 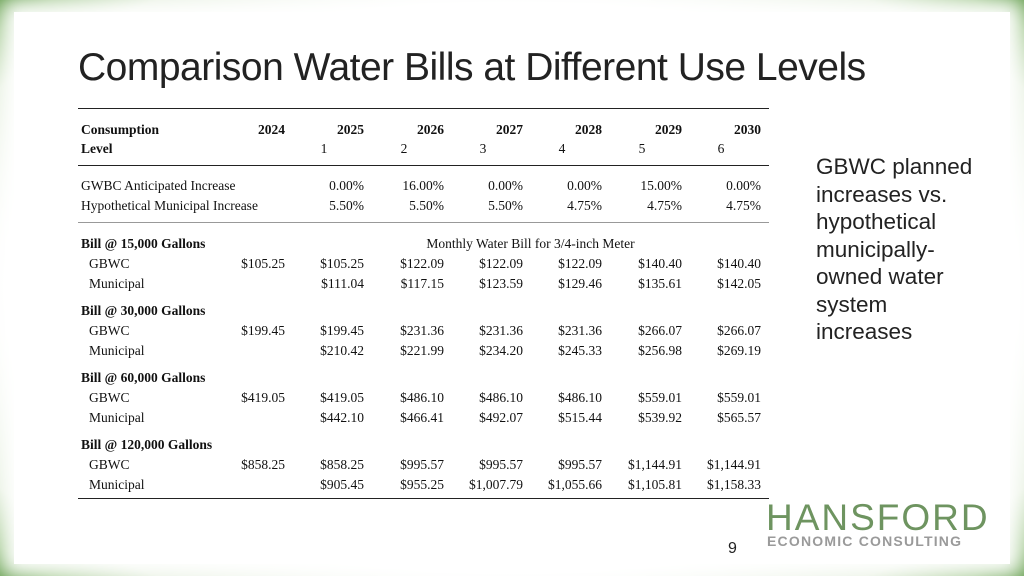 What do you see at coordinates (580, 350) in the screenshot?
I see `bill-value: $245.33` at bounding box center [580, 350].